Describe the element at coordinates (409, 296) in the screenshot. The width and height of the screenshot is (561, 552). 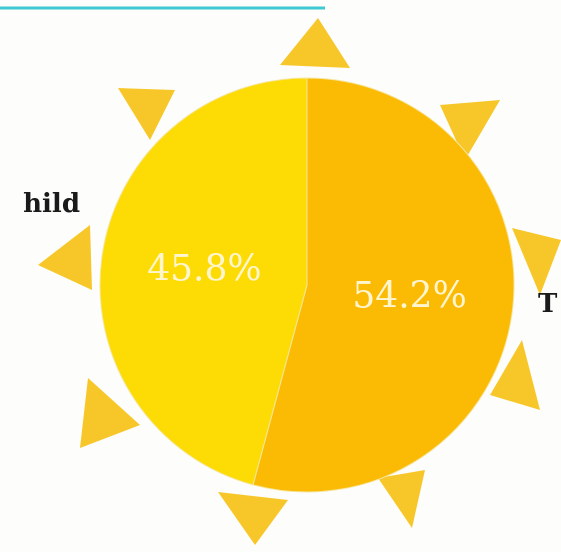
I see `value-label: 54.2%` at that location.